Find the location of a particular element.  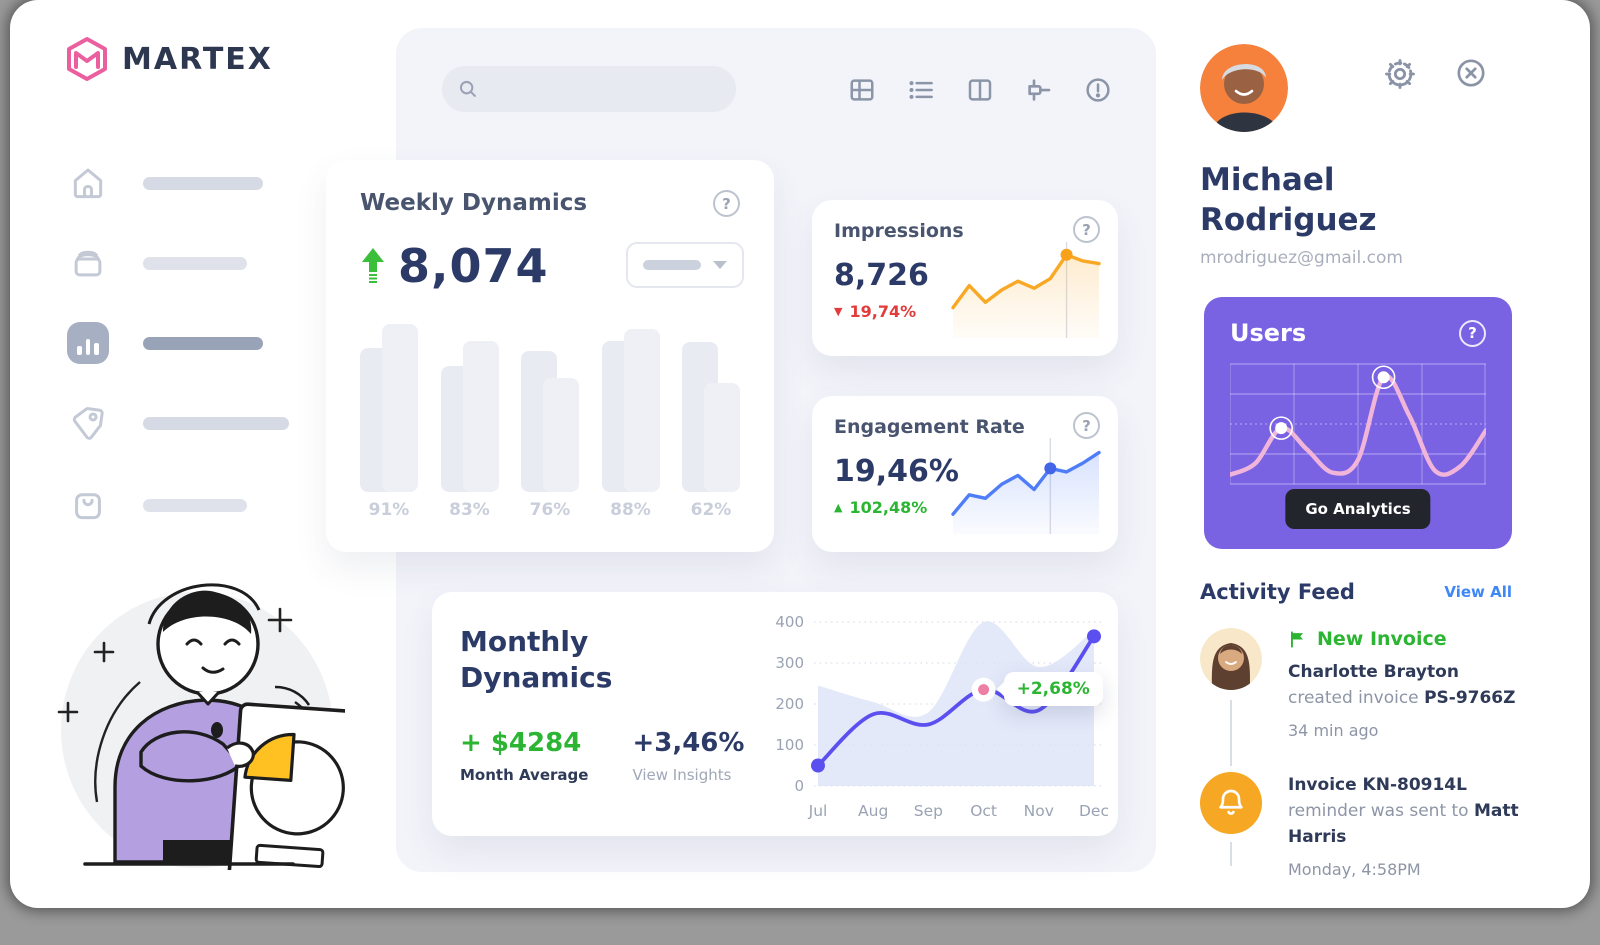

bar-group: 88% is located at coordinates (630, 421).